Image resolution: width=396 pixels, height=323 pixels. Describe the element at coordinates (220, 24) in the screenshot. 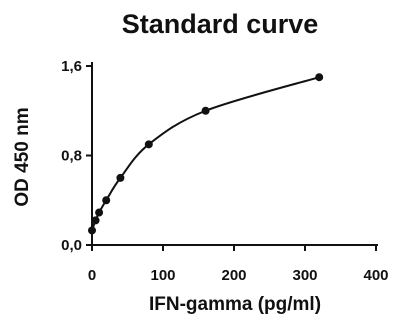

I see `chart-title: Standard curve` at that location.